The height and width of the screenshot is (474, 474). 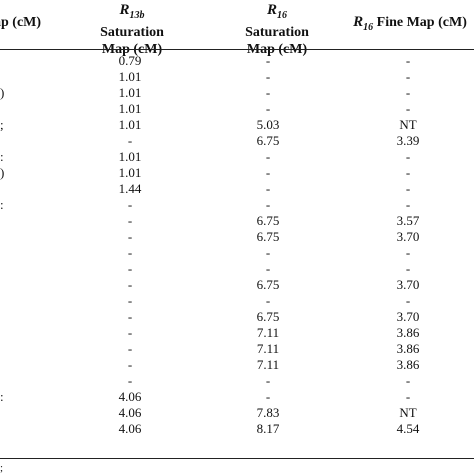 I want to click on bottom-rule, so click(x=237, y=458).